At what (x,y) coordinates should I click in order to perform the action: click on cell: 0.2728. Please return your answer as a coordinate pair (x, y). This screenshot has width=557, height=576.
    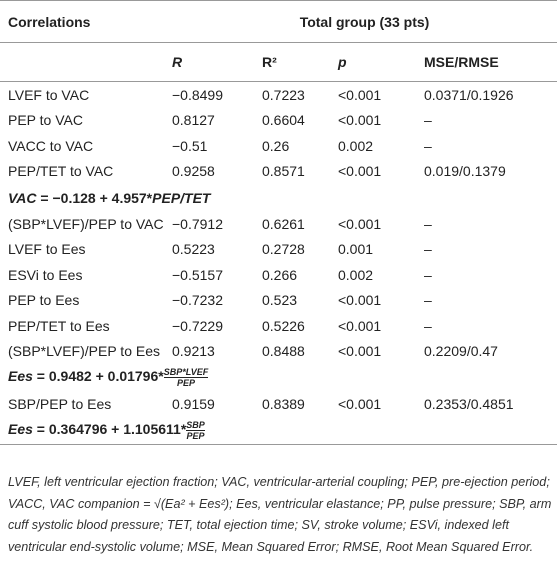
    Looking at the image, I should click on (283, 249).